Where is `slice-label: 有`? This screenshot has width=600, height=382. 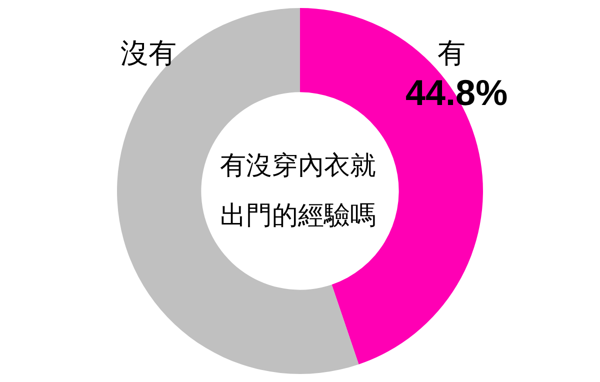 slice-label: 有 is located at coordinates (452, 53).